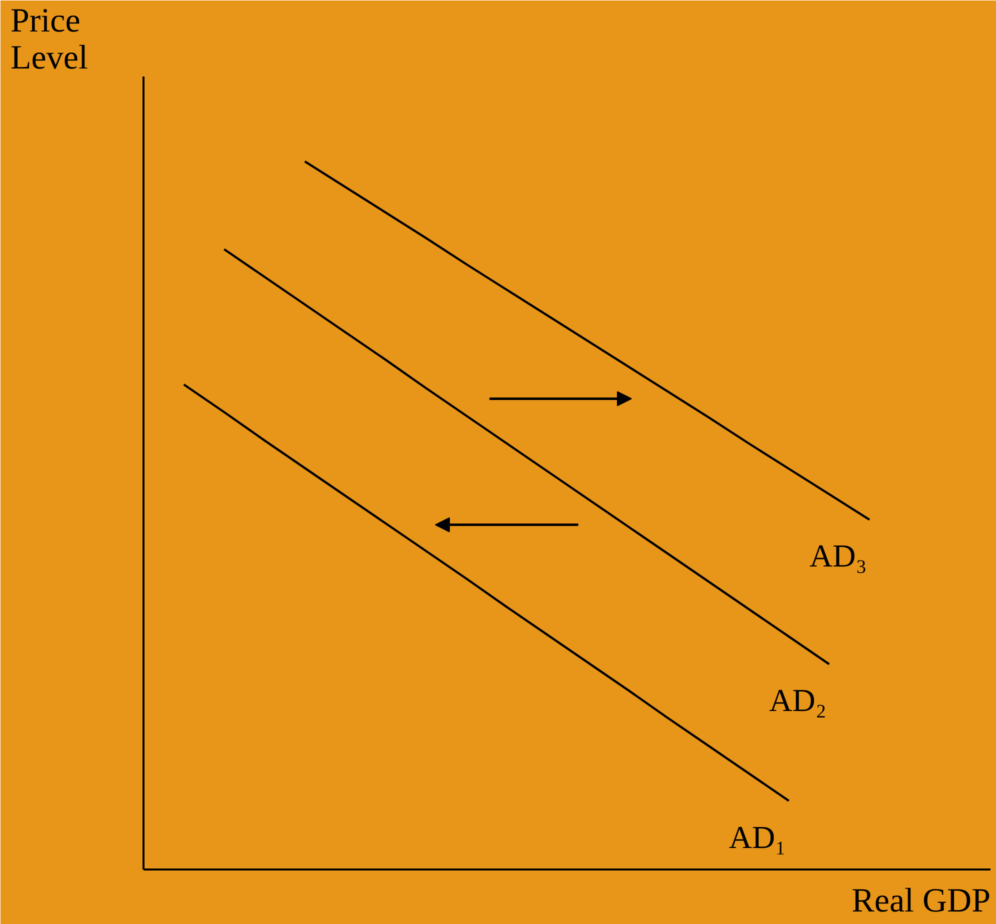 The image size is (996, 924). What do you see at coordinates (838, 556) in the screenshot?
I see `series-label: AD₃` at bounding box center [838, 556].